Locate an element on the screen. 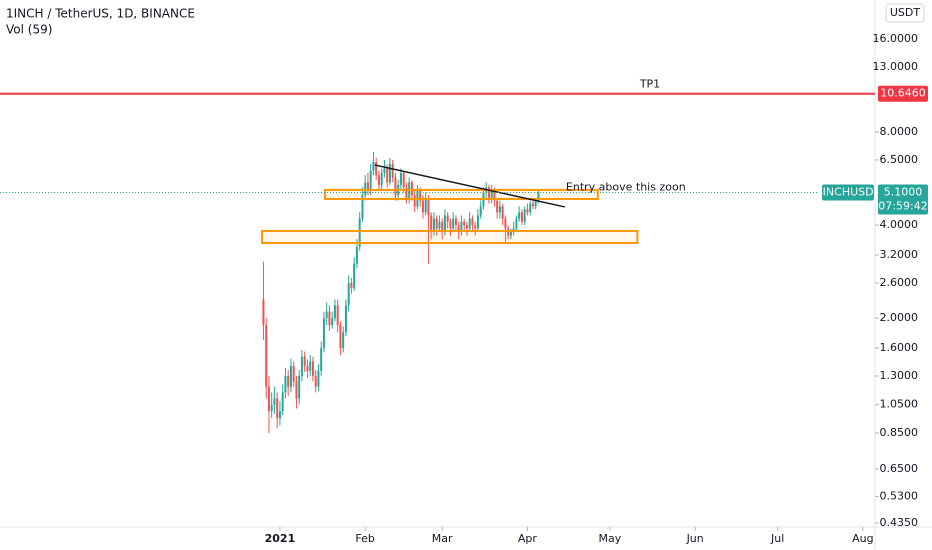 The width and height of the screenshot is (932, 550). y-tick-label: 0.5300 is located at coordinates (899, 495).